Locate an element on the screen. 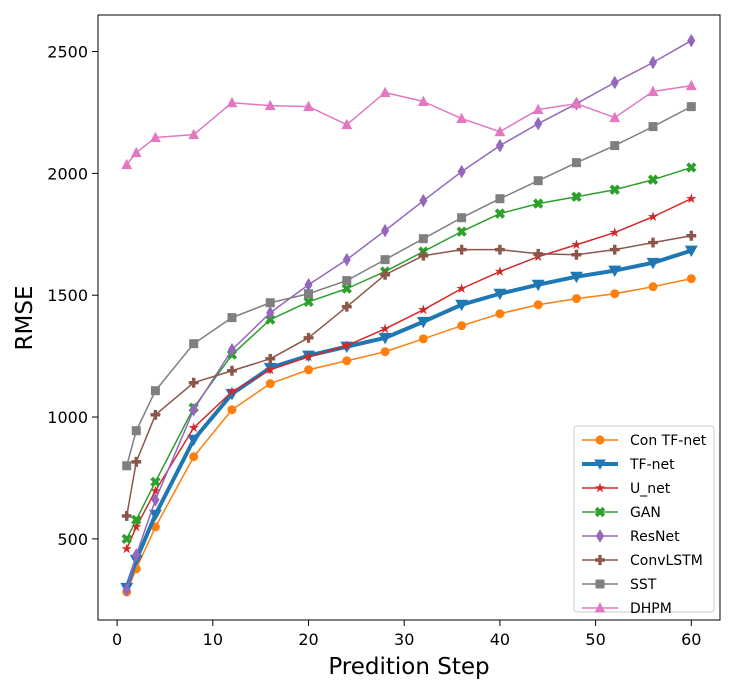 This screenshot has width=734, height=693. y-axis-label: RMSE is located at coordinates (25, 318).